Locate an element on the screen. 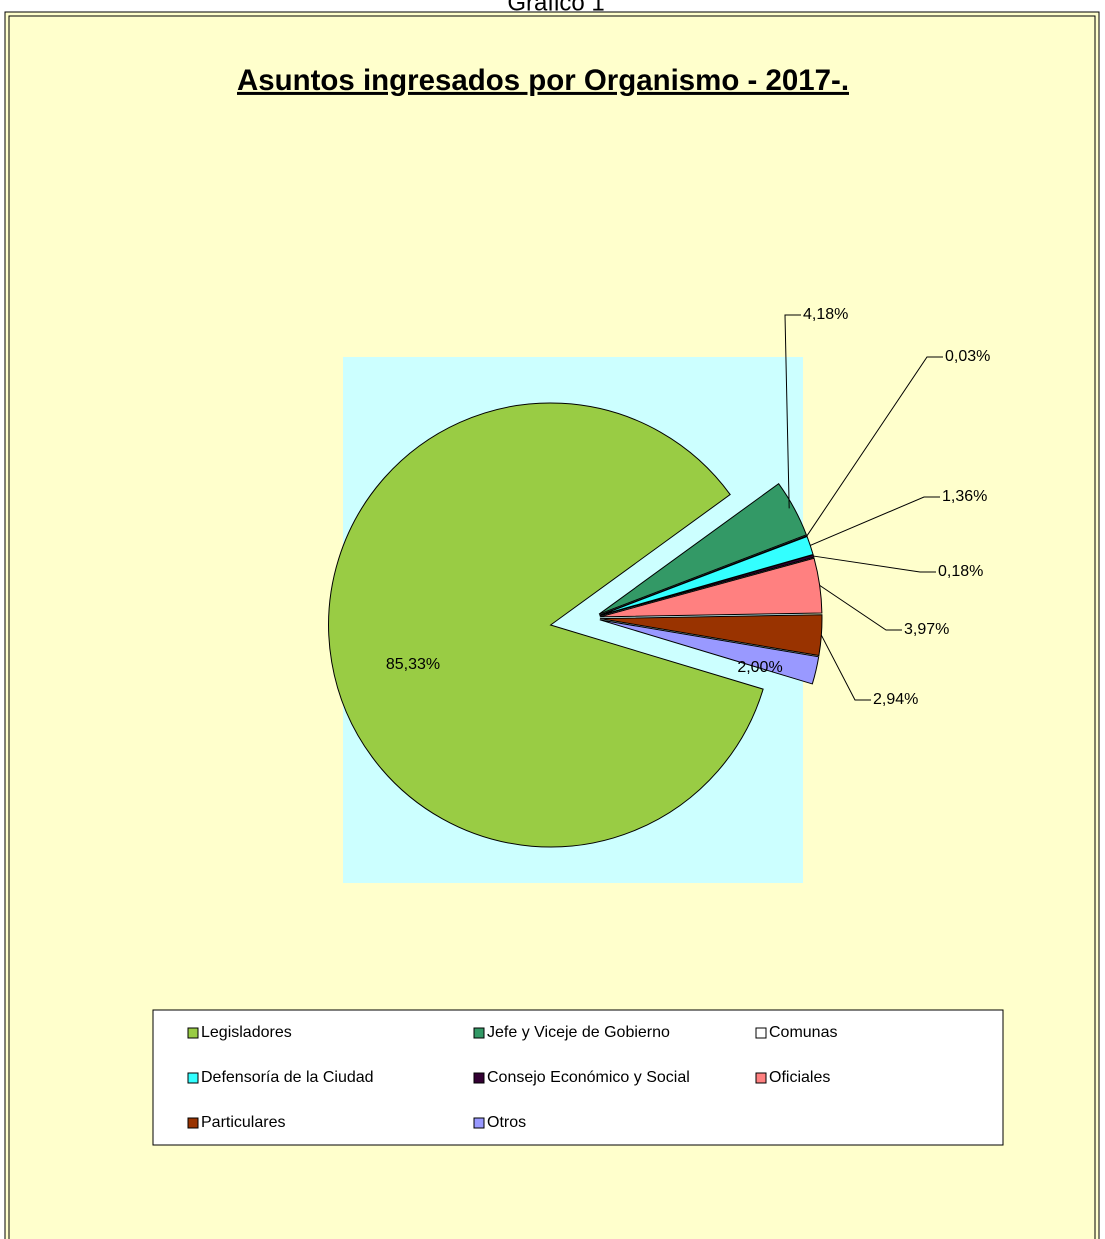 This screenshot has height=1239, width=1105. legend-label: Oficiales is located at coordinates (799, 1077).